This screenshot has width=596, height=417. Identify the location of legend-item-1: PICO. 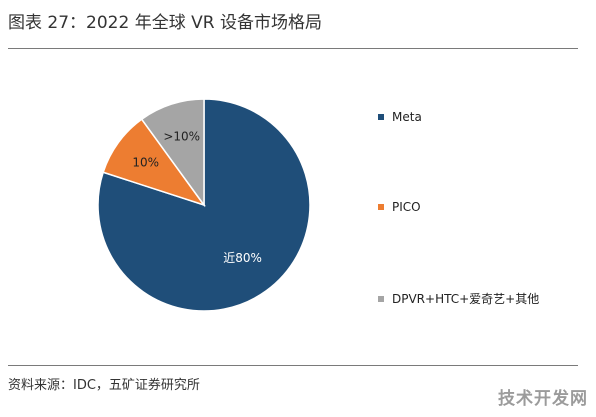
(399, 207).